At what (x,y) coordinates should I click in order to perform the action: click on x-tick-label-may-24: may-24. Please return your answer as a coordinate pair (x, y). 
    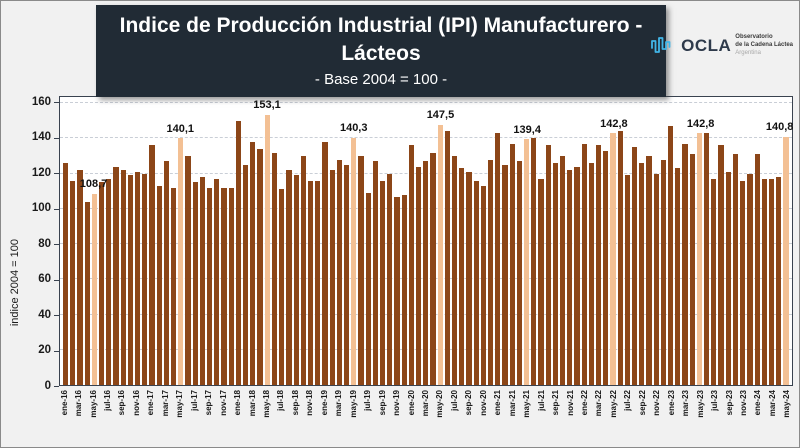
    Looking at the image, I should click on (787, 404).